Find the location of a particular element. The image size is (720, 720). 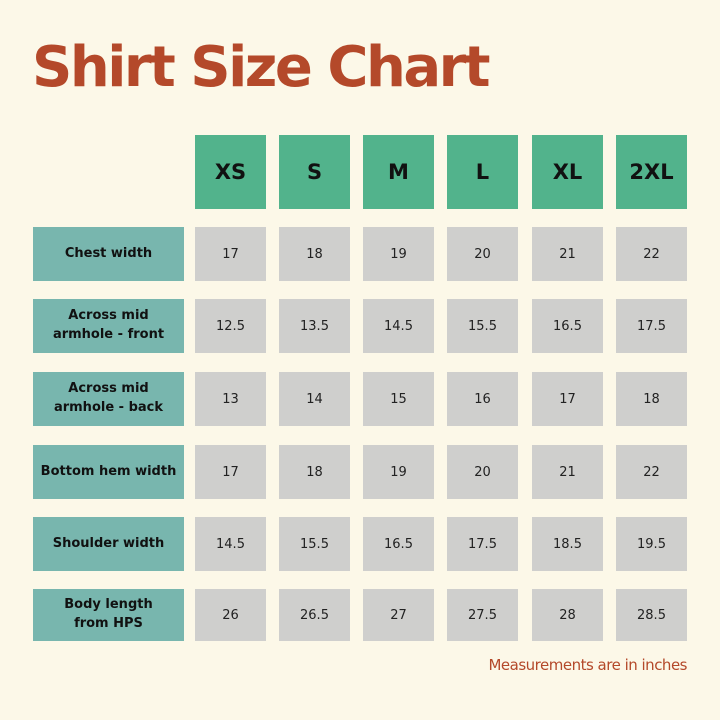

table-cell: 16 is located at coordinates (482, 399).